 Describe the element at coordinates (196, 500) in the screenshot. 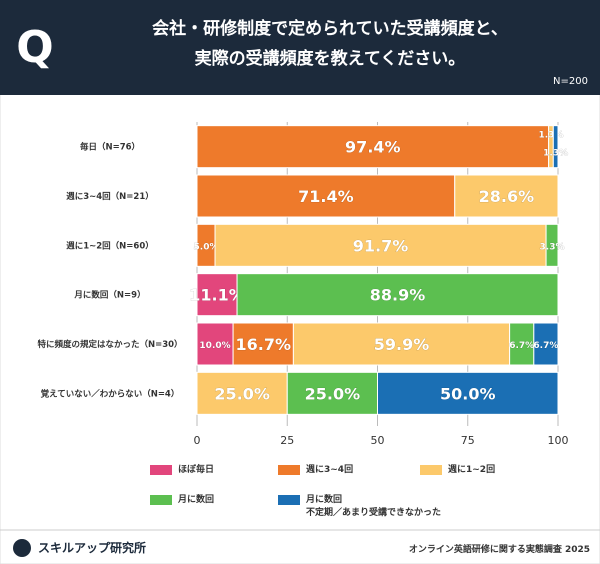

I see `legend-label: 月に数回` at that location.